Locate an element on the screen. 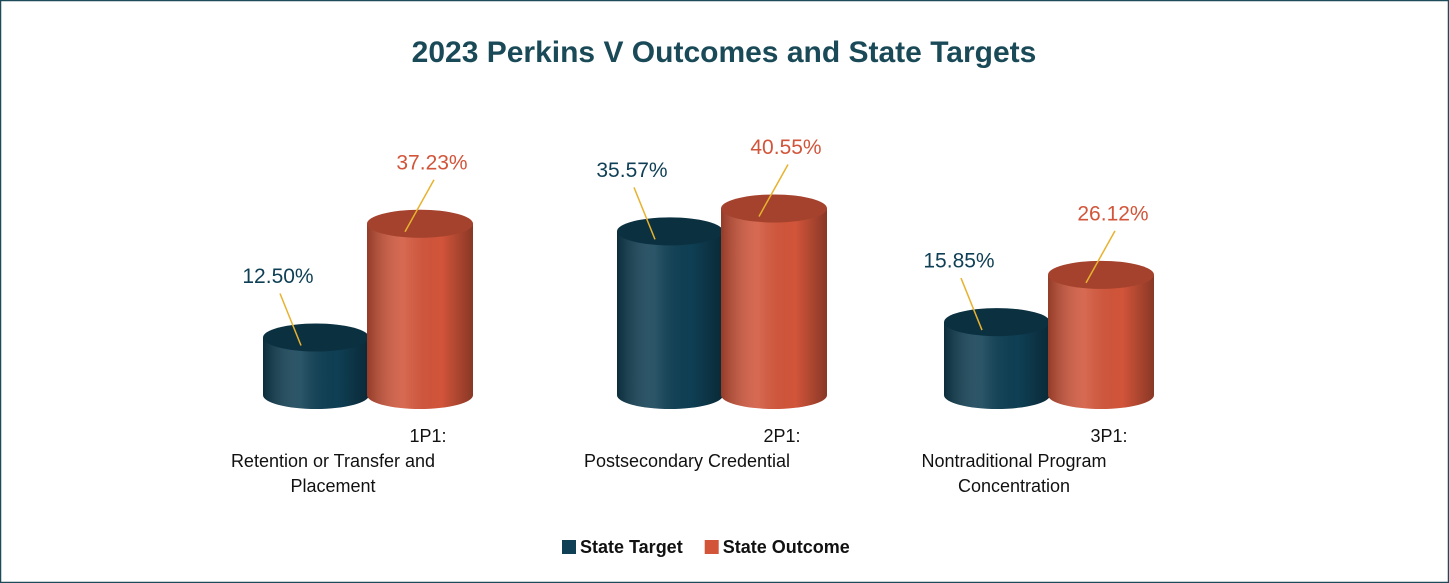  value-label: 26.12% is located at coordinates (1112, 213).